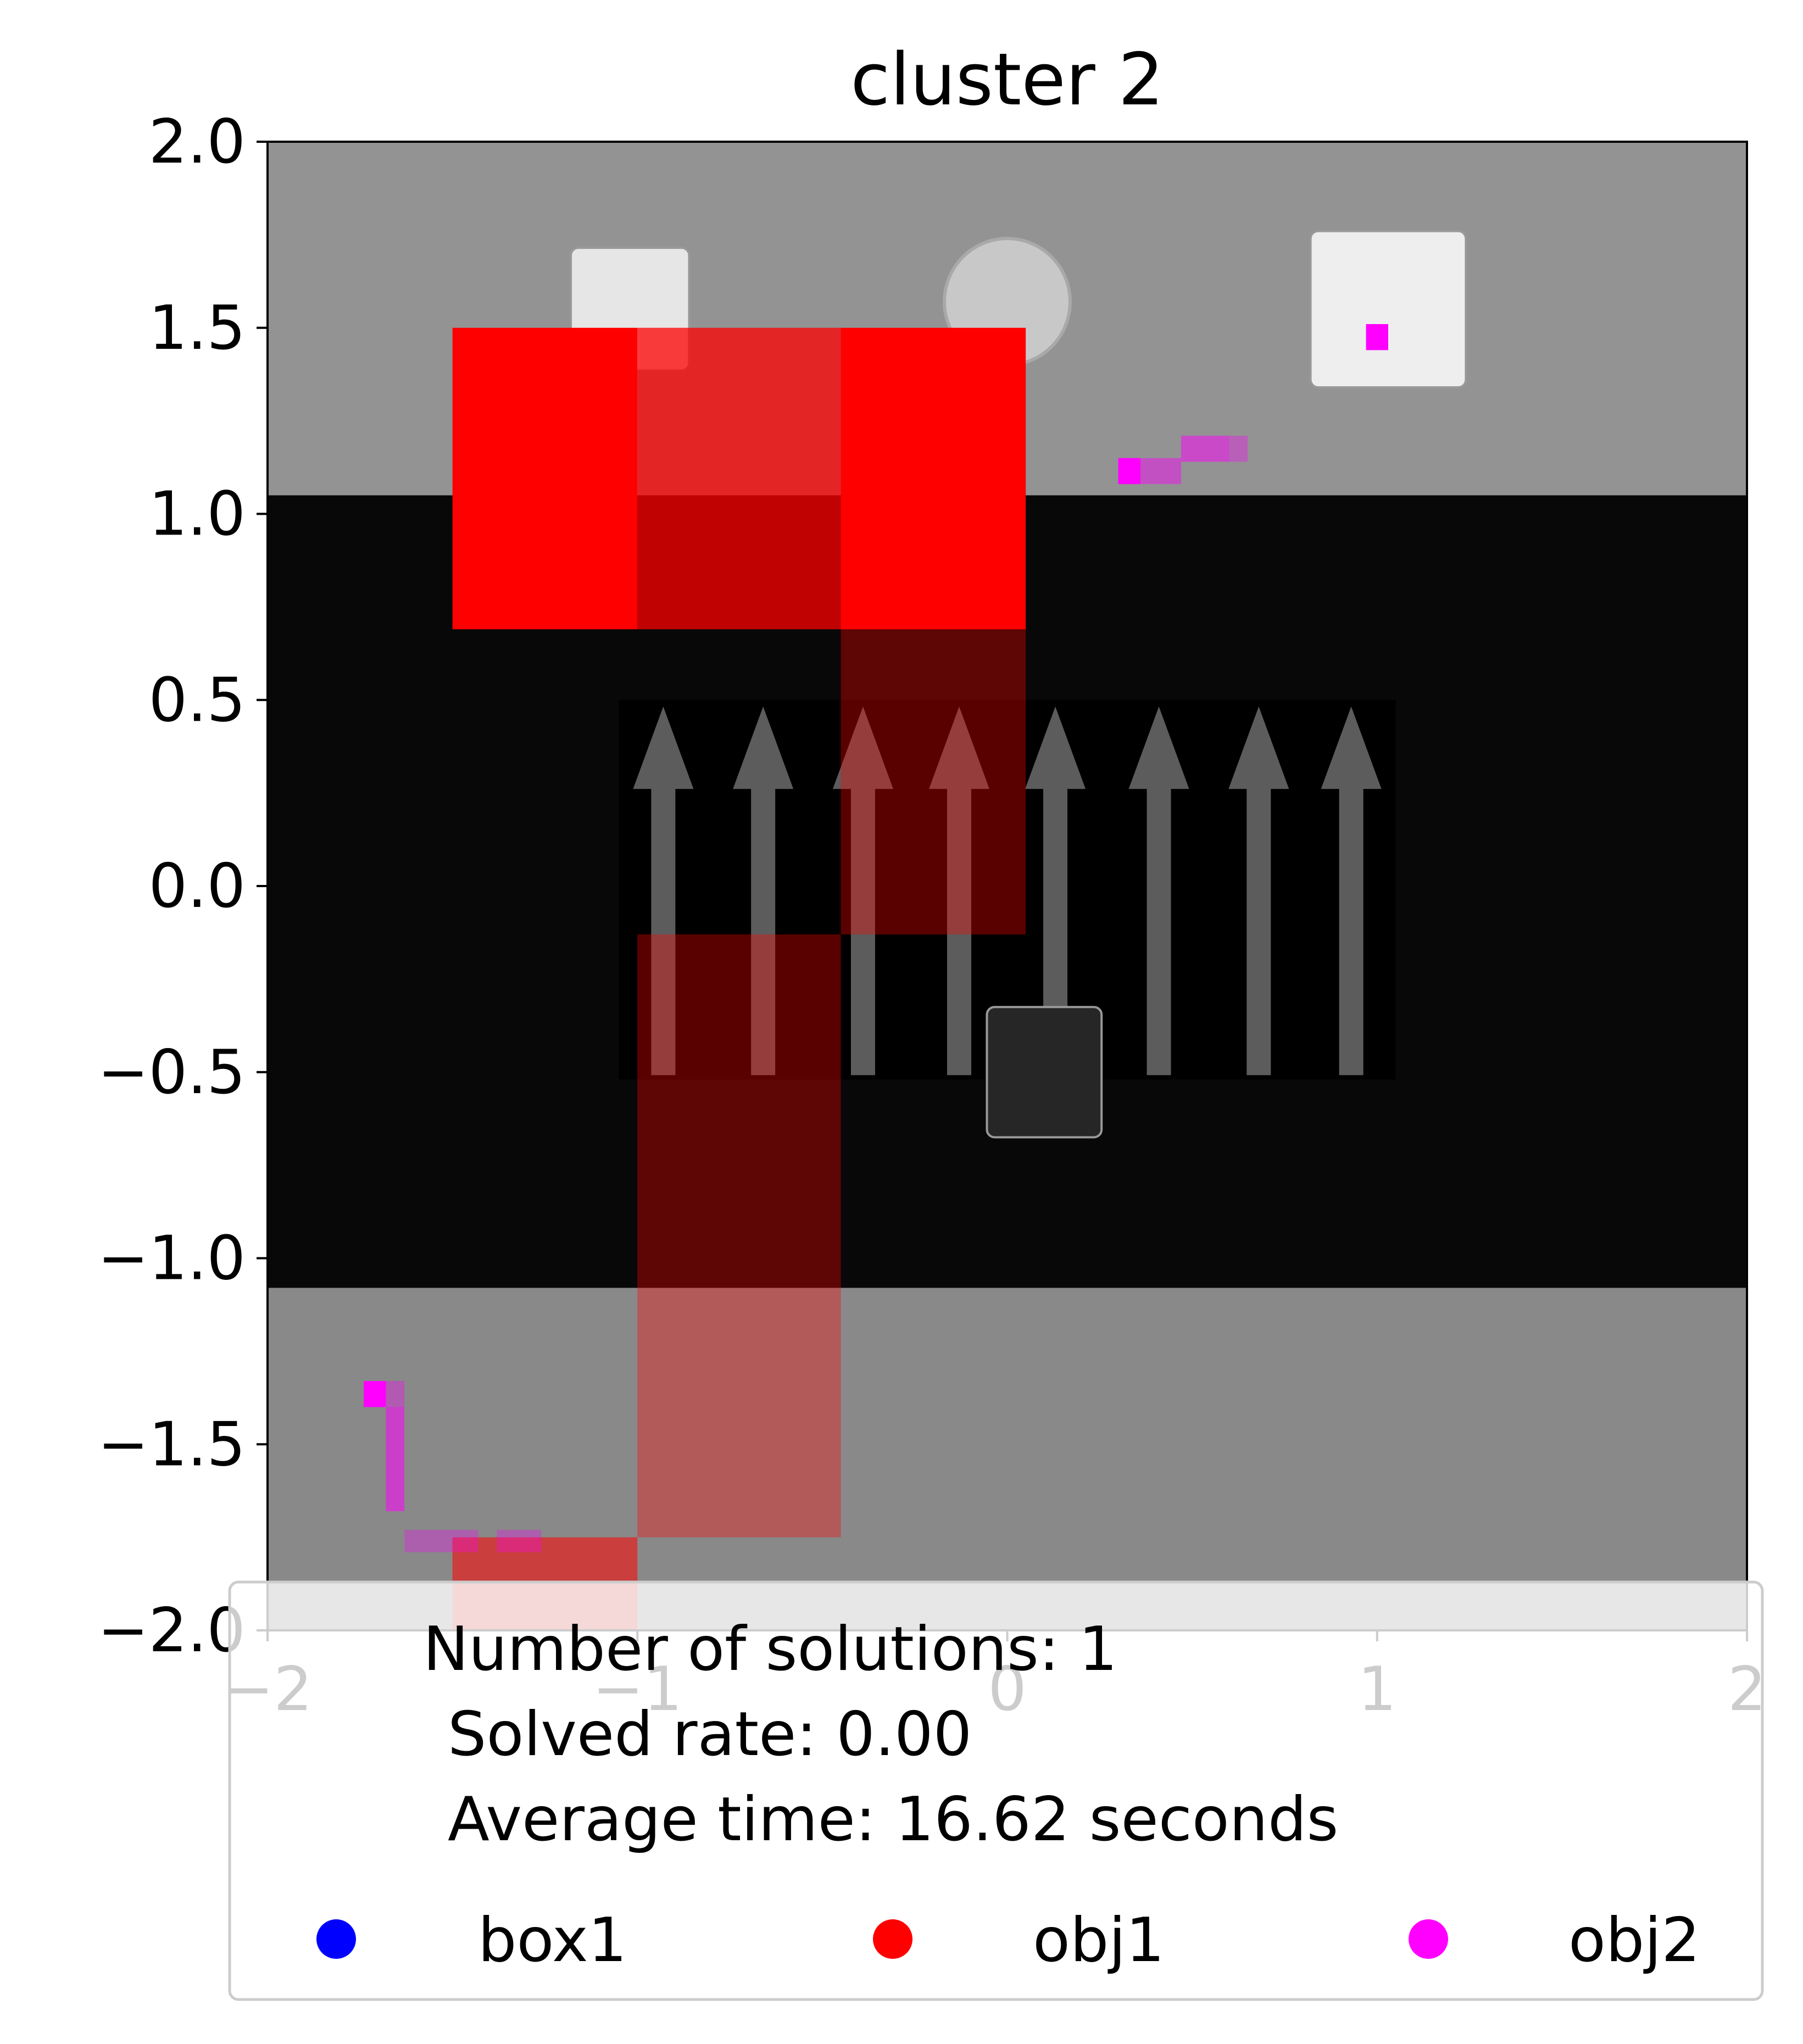 This screenshot has width=1803, height=2044. I want to click on y-tick-label: 0.5, so click(197, 700).